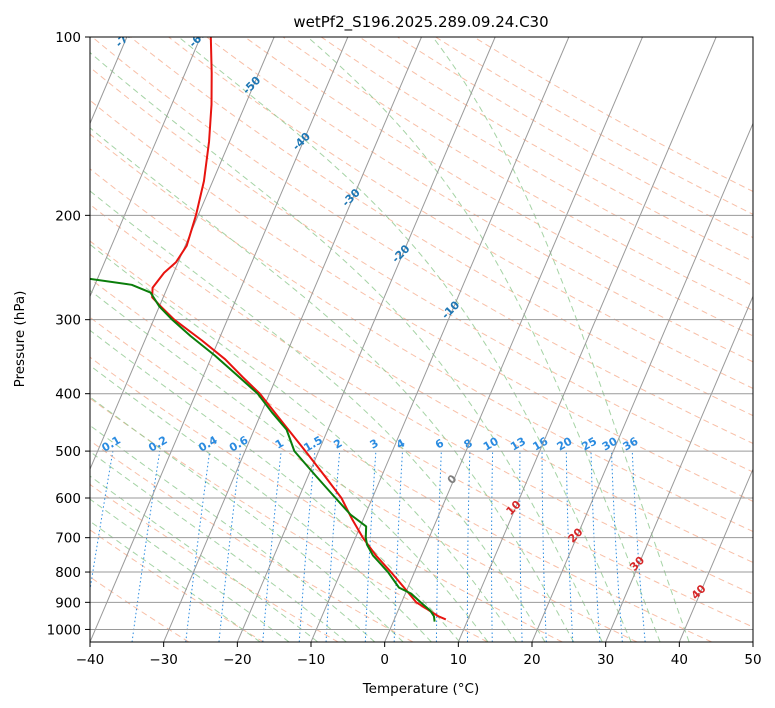 The width and height of the screenshot is (775, 708). What do you see at coordinates (68, 321) in the screenshot?
I see `y-tick-label: 300` at bounding box center [68, 321].